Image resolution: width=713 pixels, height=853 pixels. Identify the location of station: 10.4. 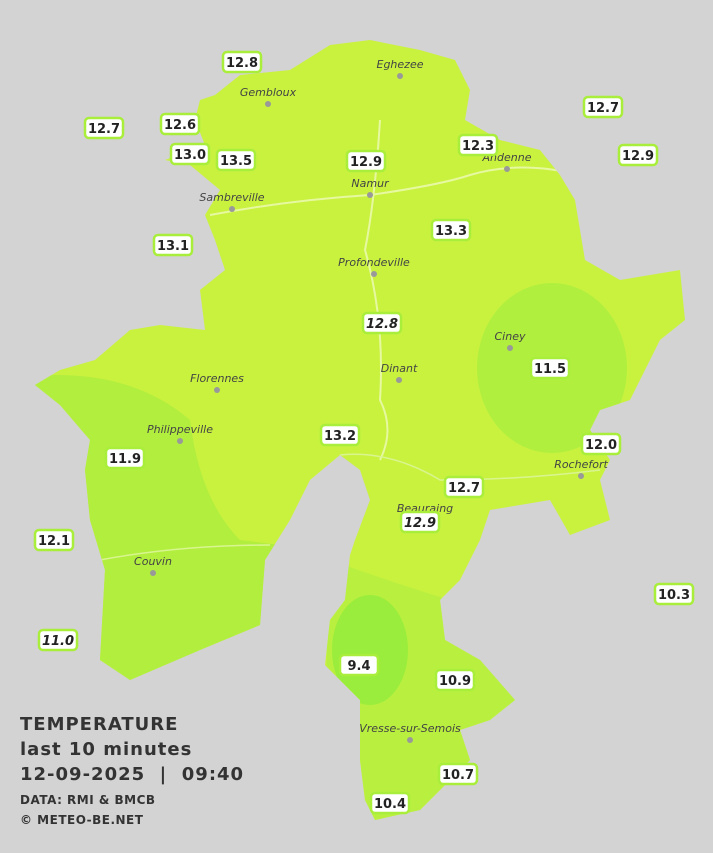
(390, 803).